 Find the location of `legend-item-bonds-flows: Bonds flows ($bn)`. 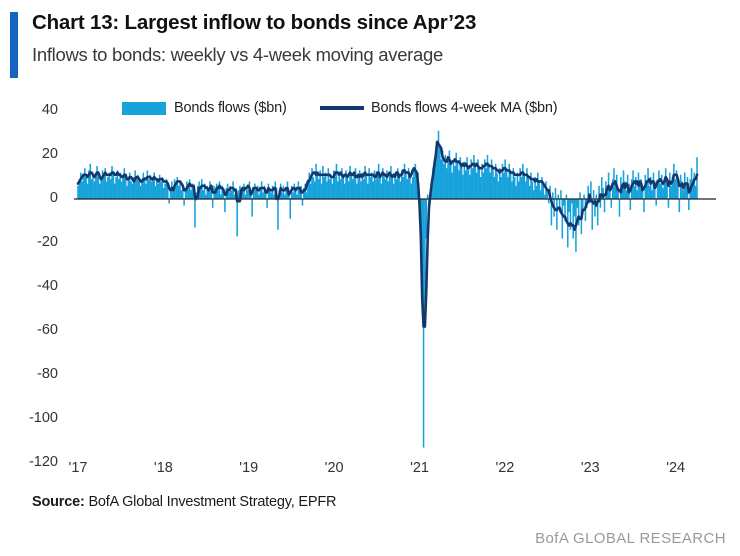

legend-item-bonds-flows: Bonds flows ($bn) is located at coordinates (204, 108).